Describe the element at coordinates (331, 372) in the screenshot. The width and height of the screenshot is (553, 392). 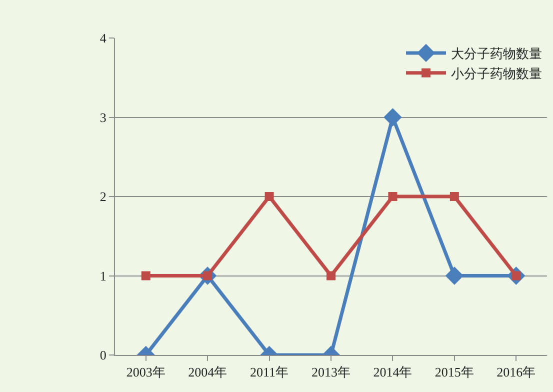
I see `x-tick-label: 2013年` at that location.